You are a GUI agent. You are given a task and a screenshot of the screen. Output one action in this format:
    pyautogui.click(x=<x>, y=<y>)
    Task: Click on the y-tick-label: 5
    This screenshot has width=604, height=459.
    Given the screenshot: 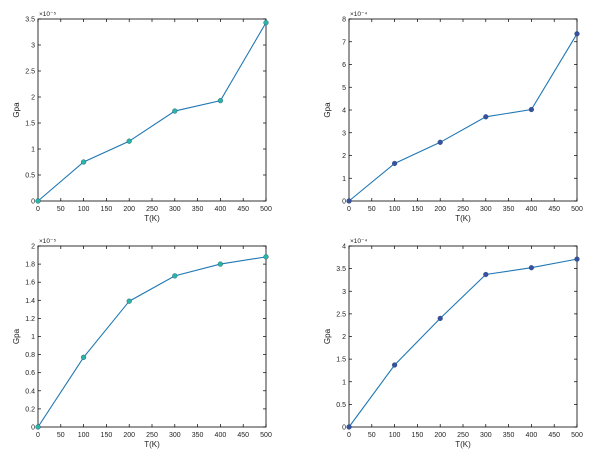 What is the action you would take?
    pyautogui.click(x=344, y=88)
    